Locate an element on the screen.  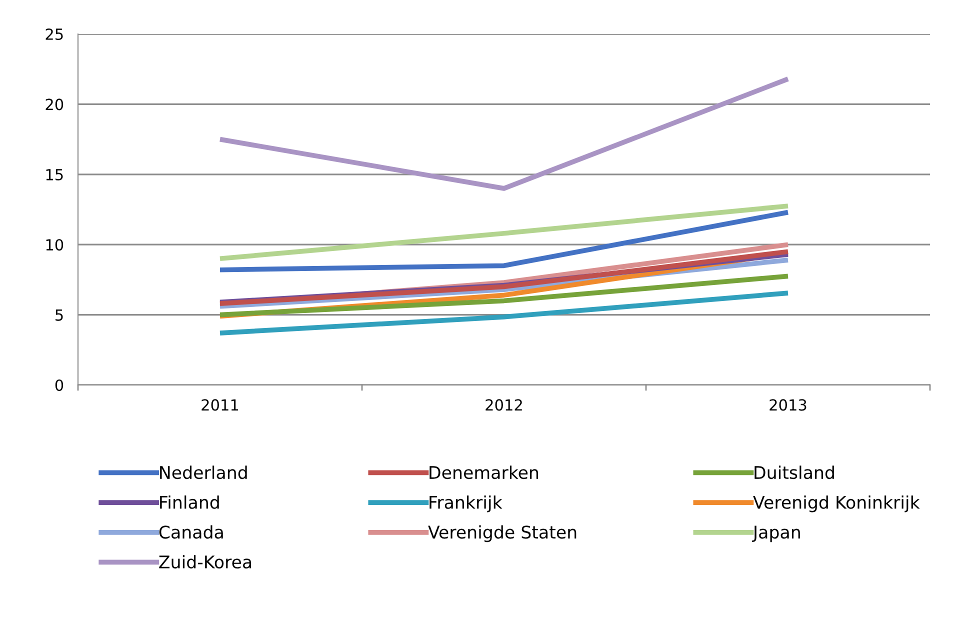
x-tick-label: 2011 is located at coordinates (220, 405).